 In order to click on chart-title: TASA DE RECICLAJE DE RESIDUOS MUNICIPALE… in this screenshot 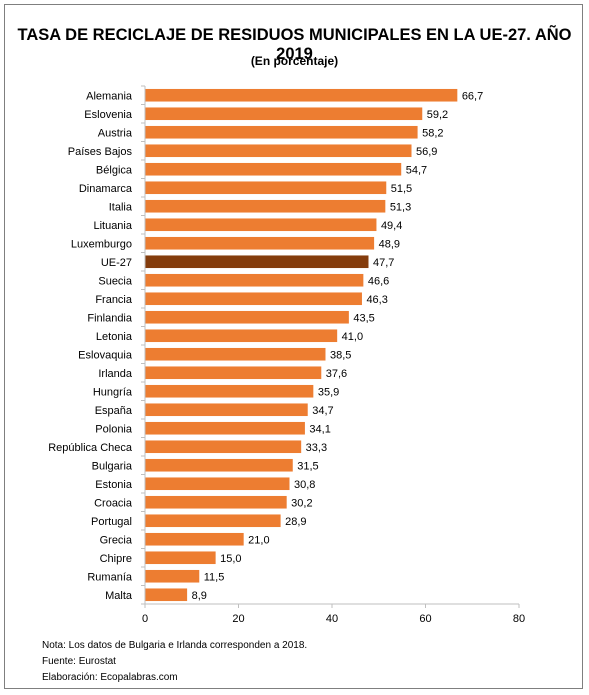, I will do `click(294, 44)`.